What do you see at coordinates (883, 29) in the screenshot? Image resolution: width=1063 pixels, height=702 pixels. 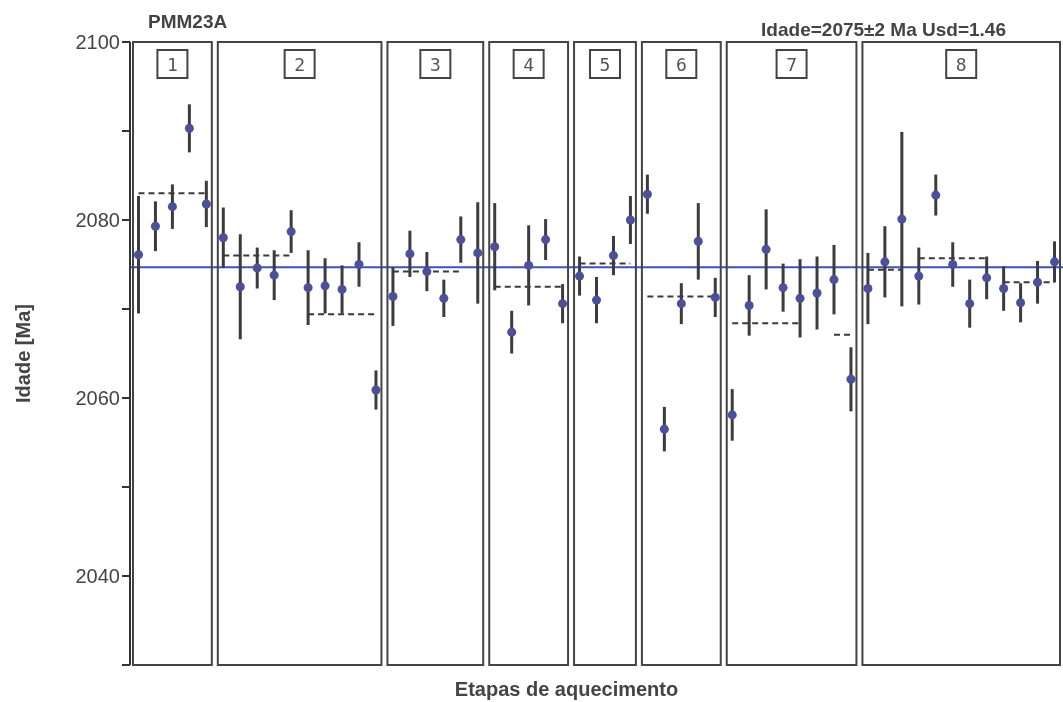 I see `text: Idade=2075±2 Ma Usd=1.46` at bounding box center [883, 29].